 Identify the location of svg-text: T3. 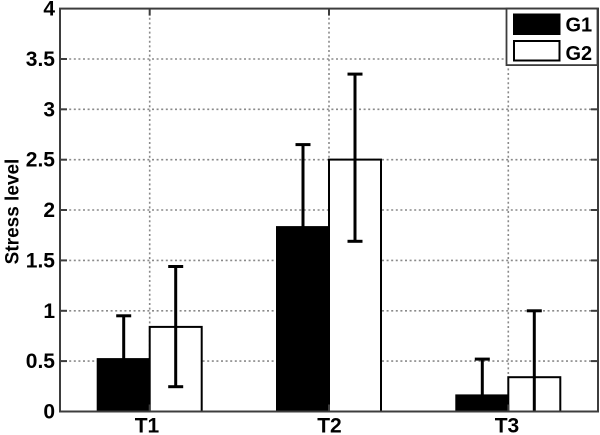
(507, 425).